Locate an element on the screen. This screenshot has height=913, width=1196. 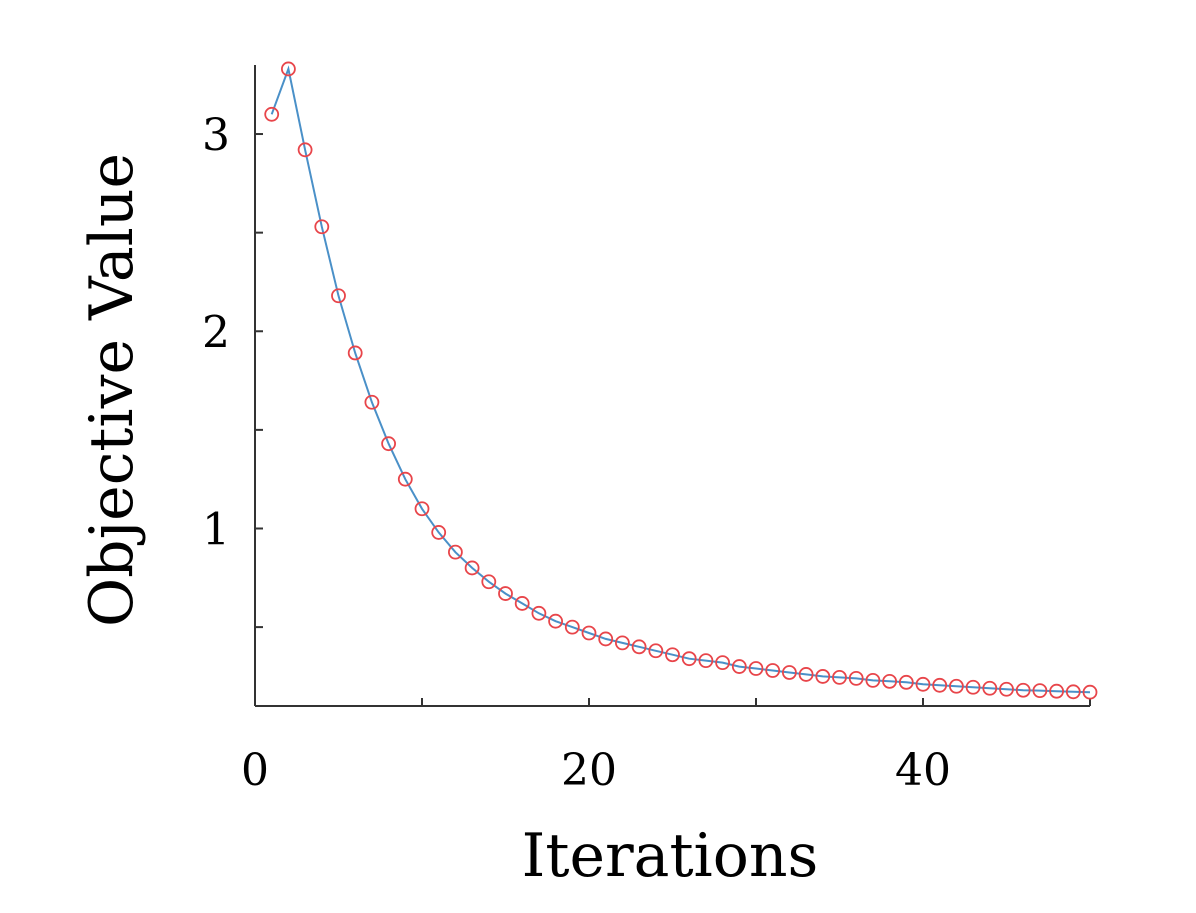
y-axis-title: Objective Value is located at coordinates (112, 390).